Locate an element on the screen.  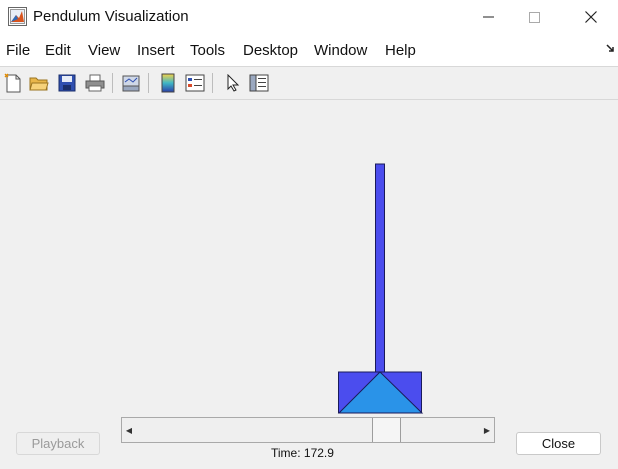
maximize-button is located at coordinates (534, 17).